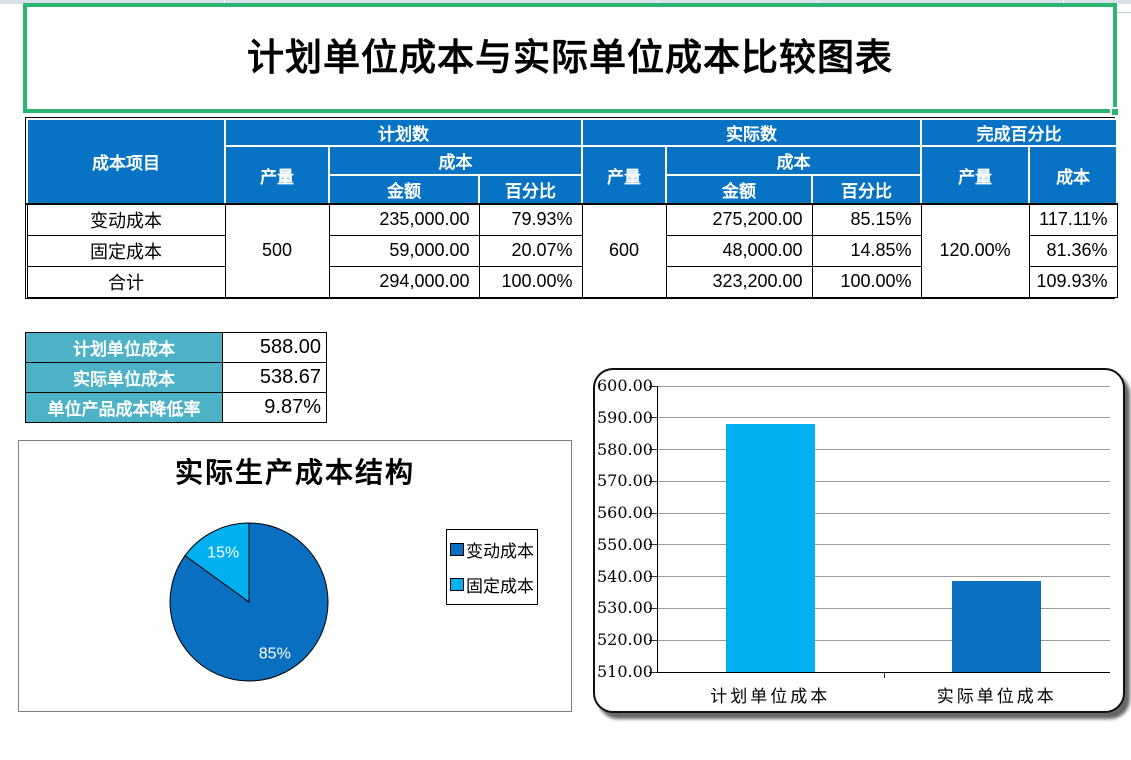  I want to click on cell-completion-output: 120.00%, so click(975, 250).